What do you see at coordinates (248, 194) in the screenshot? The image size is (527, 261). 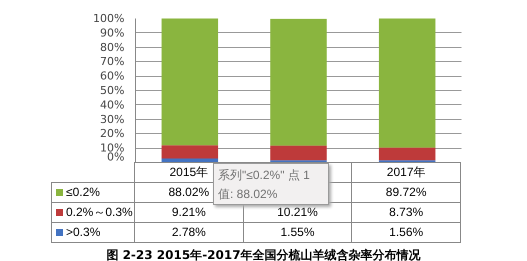 I see `text: 值: 88.02%` at bounding box center [248, 194].